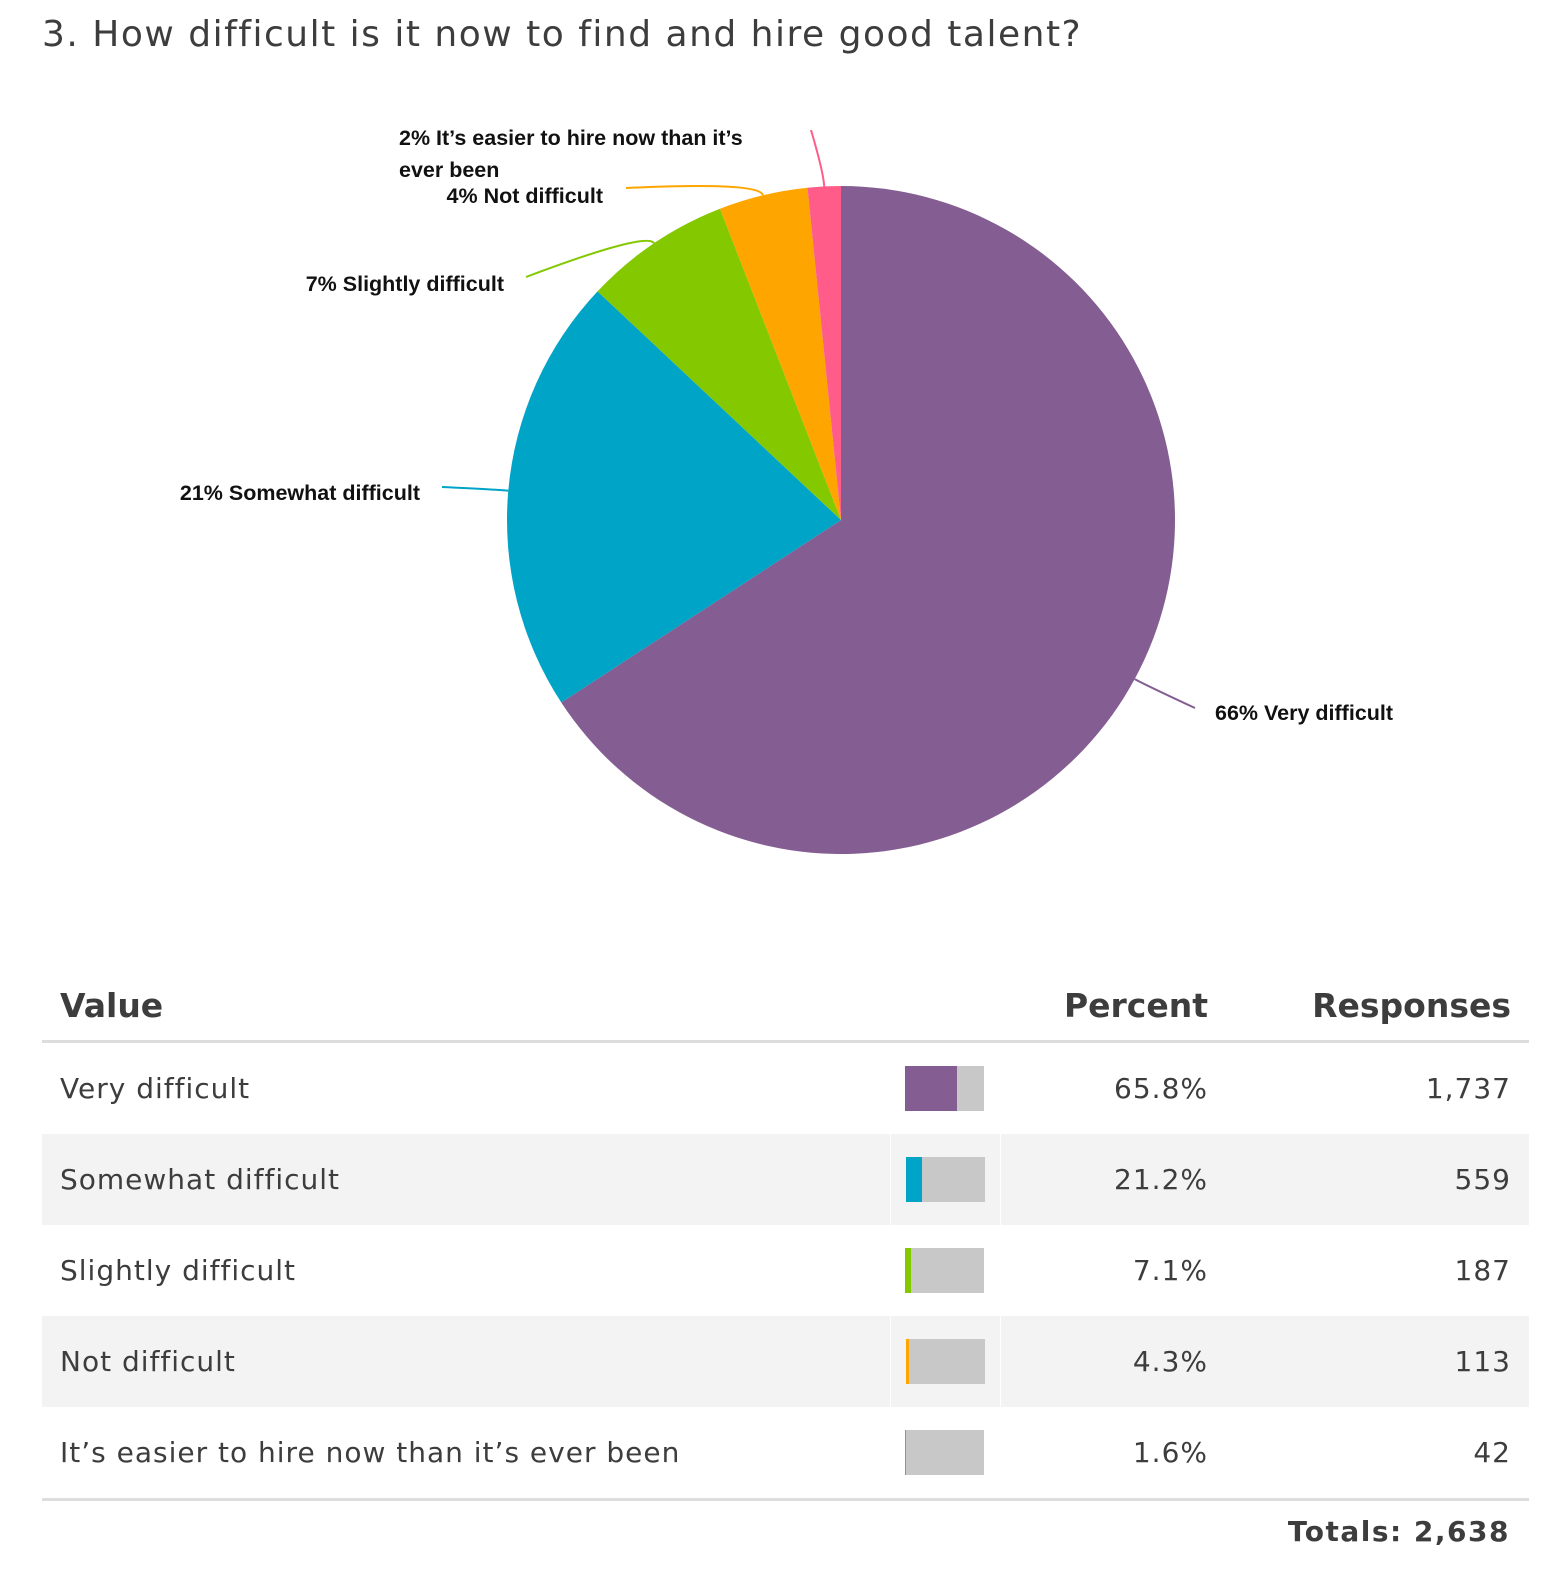 The height and width of the screenshot is (1576, 1554). What do you see at coordinates (945, 1006) in the screenshot?
I see `header-bar` at bounding box center [945, 1006].